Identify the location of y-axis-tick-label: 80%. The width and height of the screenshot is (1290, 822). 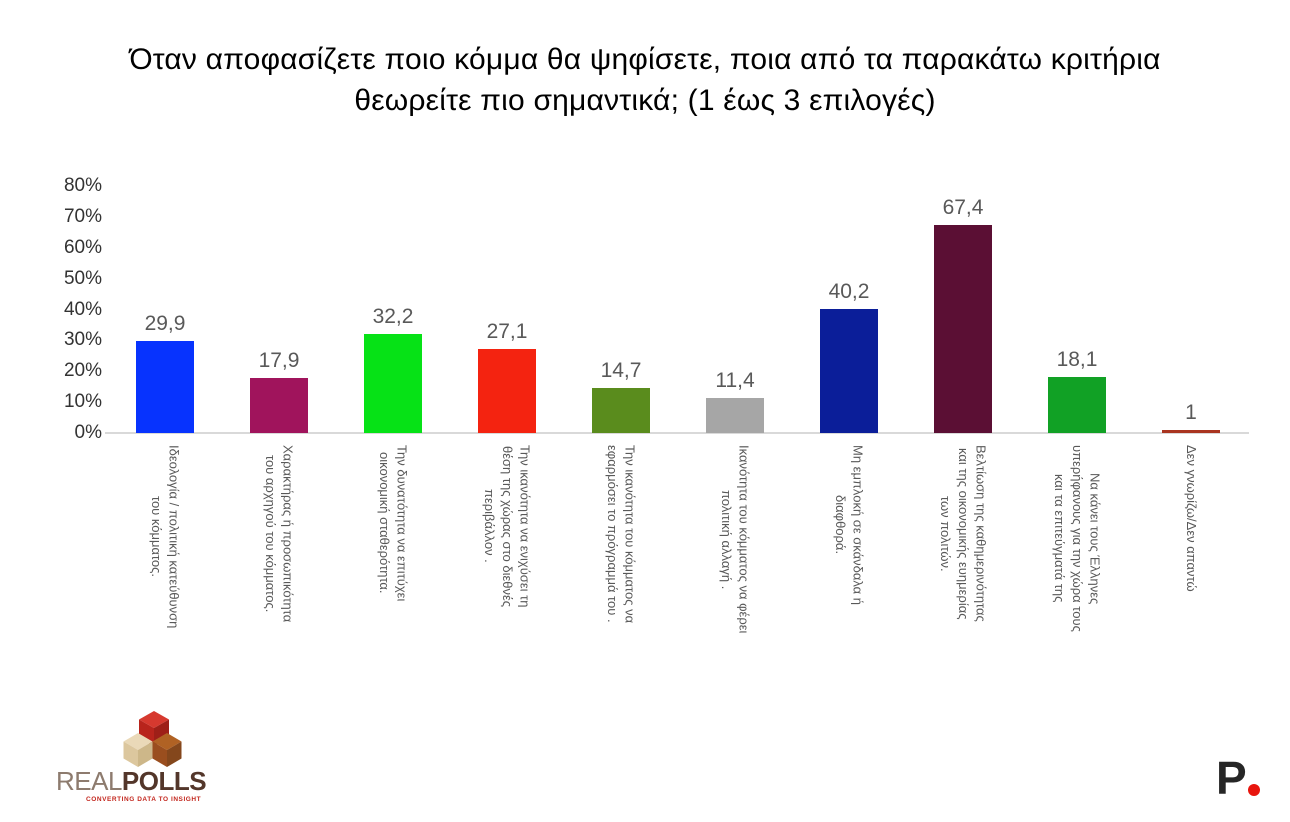
(82, 185).